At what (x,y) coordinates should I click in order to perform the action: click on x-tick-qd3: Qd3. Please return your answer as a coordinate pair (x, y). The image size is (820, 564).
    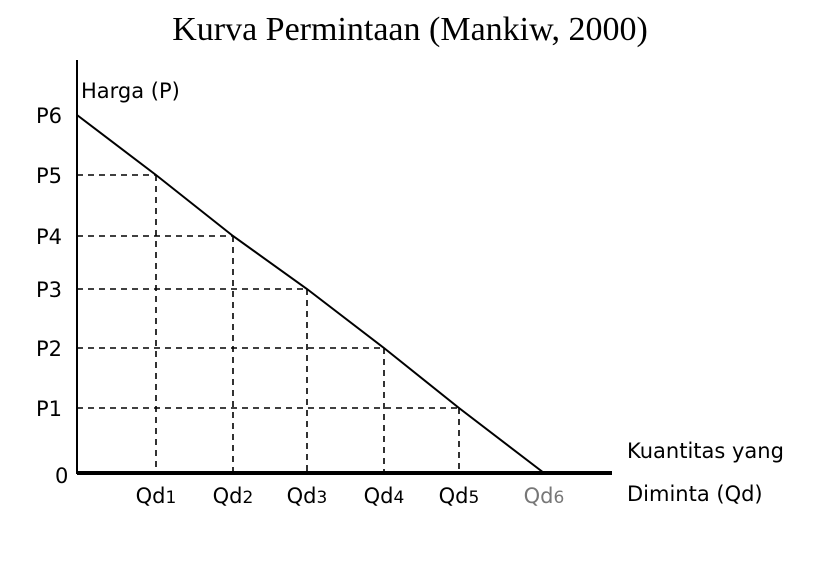
    Looking at the image, I should click on (307, 496).